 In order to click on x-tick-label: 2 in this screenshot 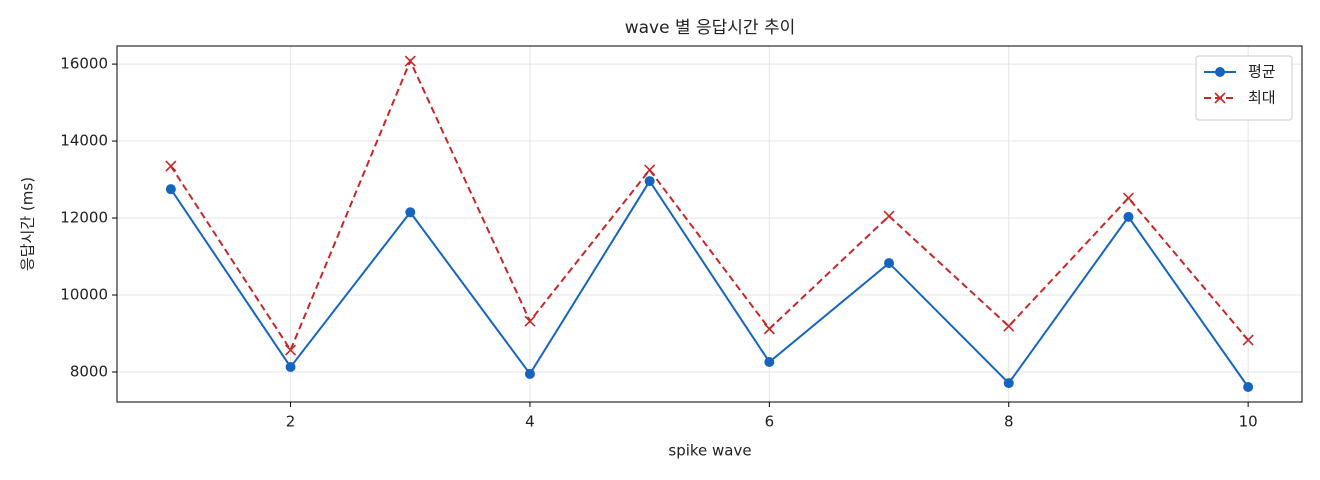, I will do `click(291, 422)`.